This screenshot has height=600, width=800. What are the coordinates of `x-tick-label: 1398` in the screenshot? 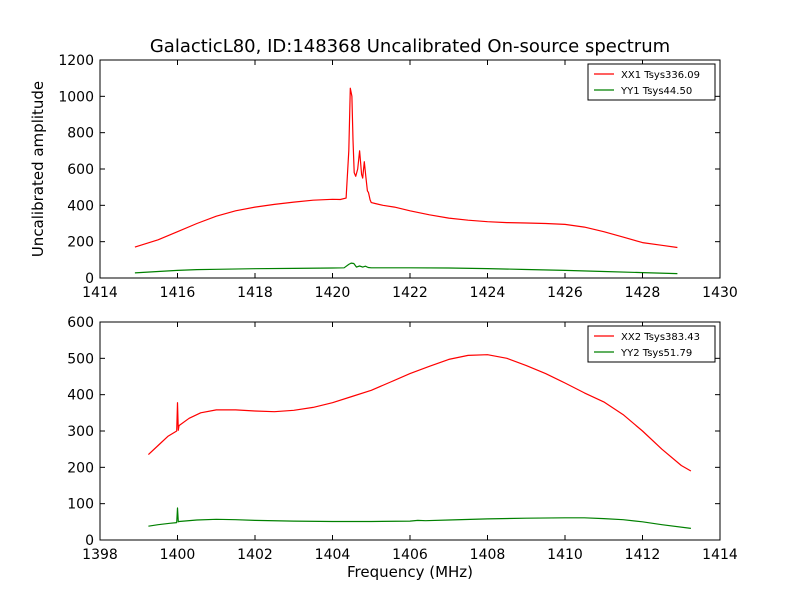 It's located at (100, 555).